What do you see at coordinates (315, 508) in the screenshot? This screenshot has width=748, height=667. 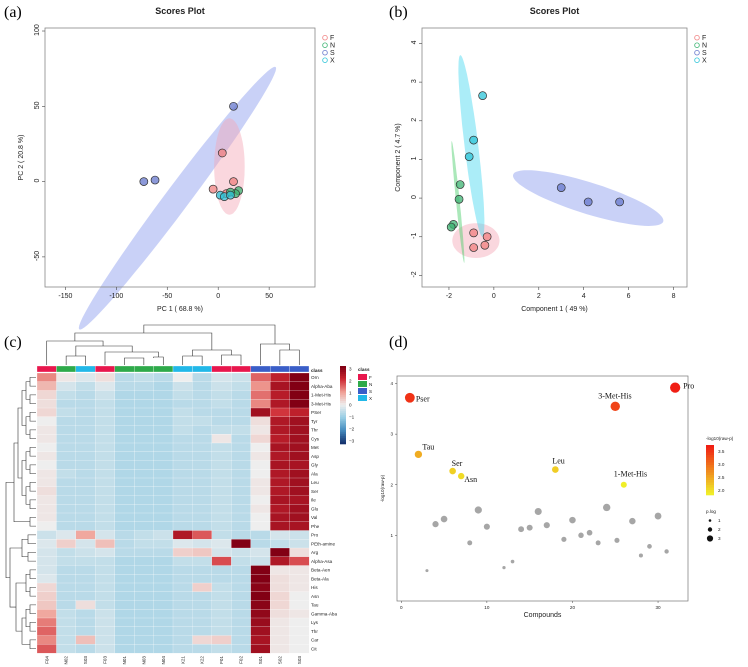 I see `row-label: Glu` at bounding box center [315, 508].